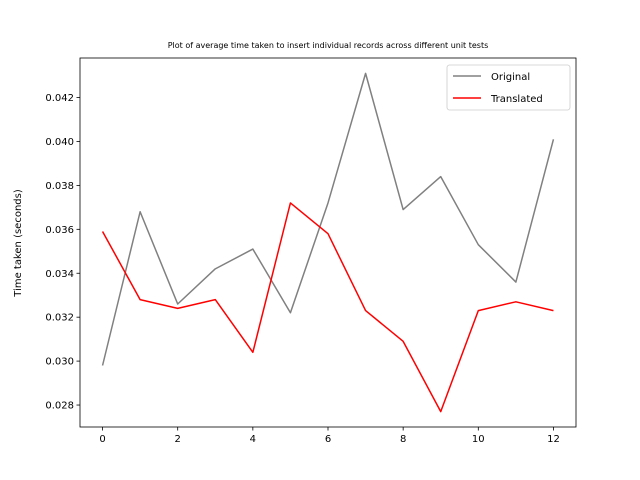  Describe the element at coordinates (59, 98) in the screenshot. I see `y-tick-label: 0.042` at that location.